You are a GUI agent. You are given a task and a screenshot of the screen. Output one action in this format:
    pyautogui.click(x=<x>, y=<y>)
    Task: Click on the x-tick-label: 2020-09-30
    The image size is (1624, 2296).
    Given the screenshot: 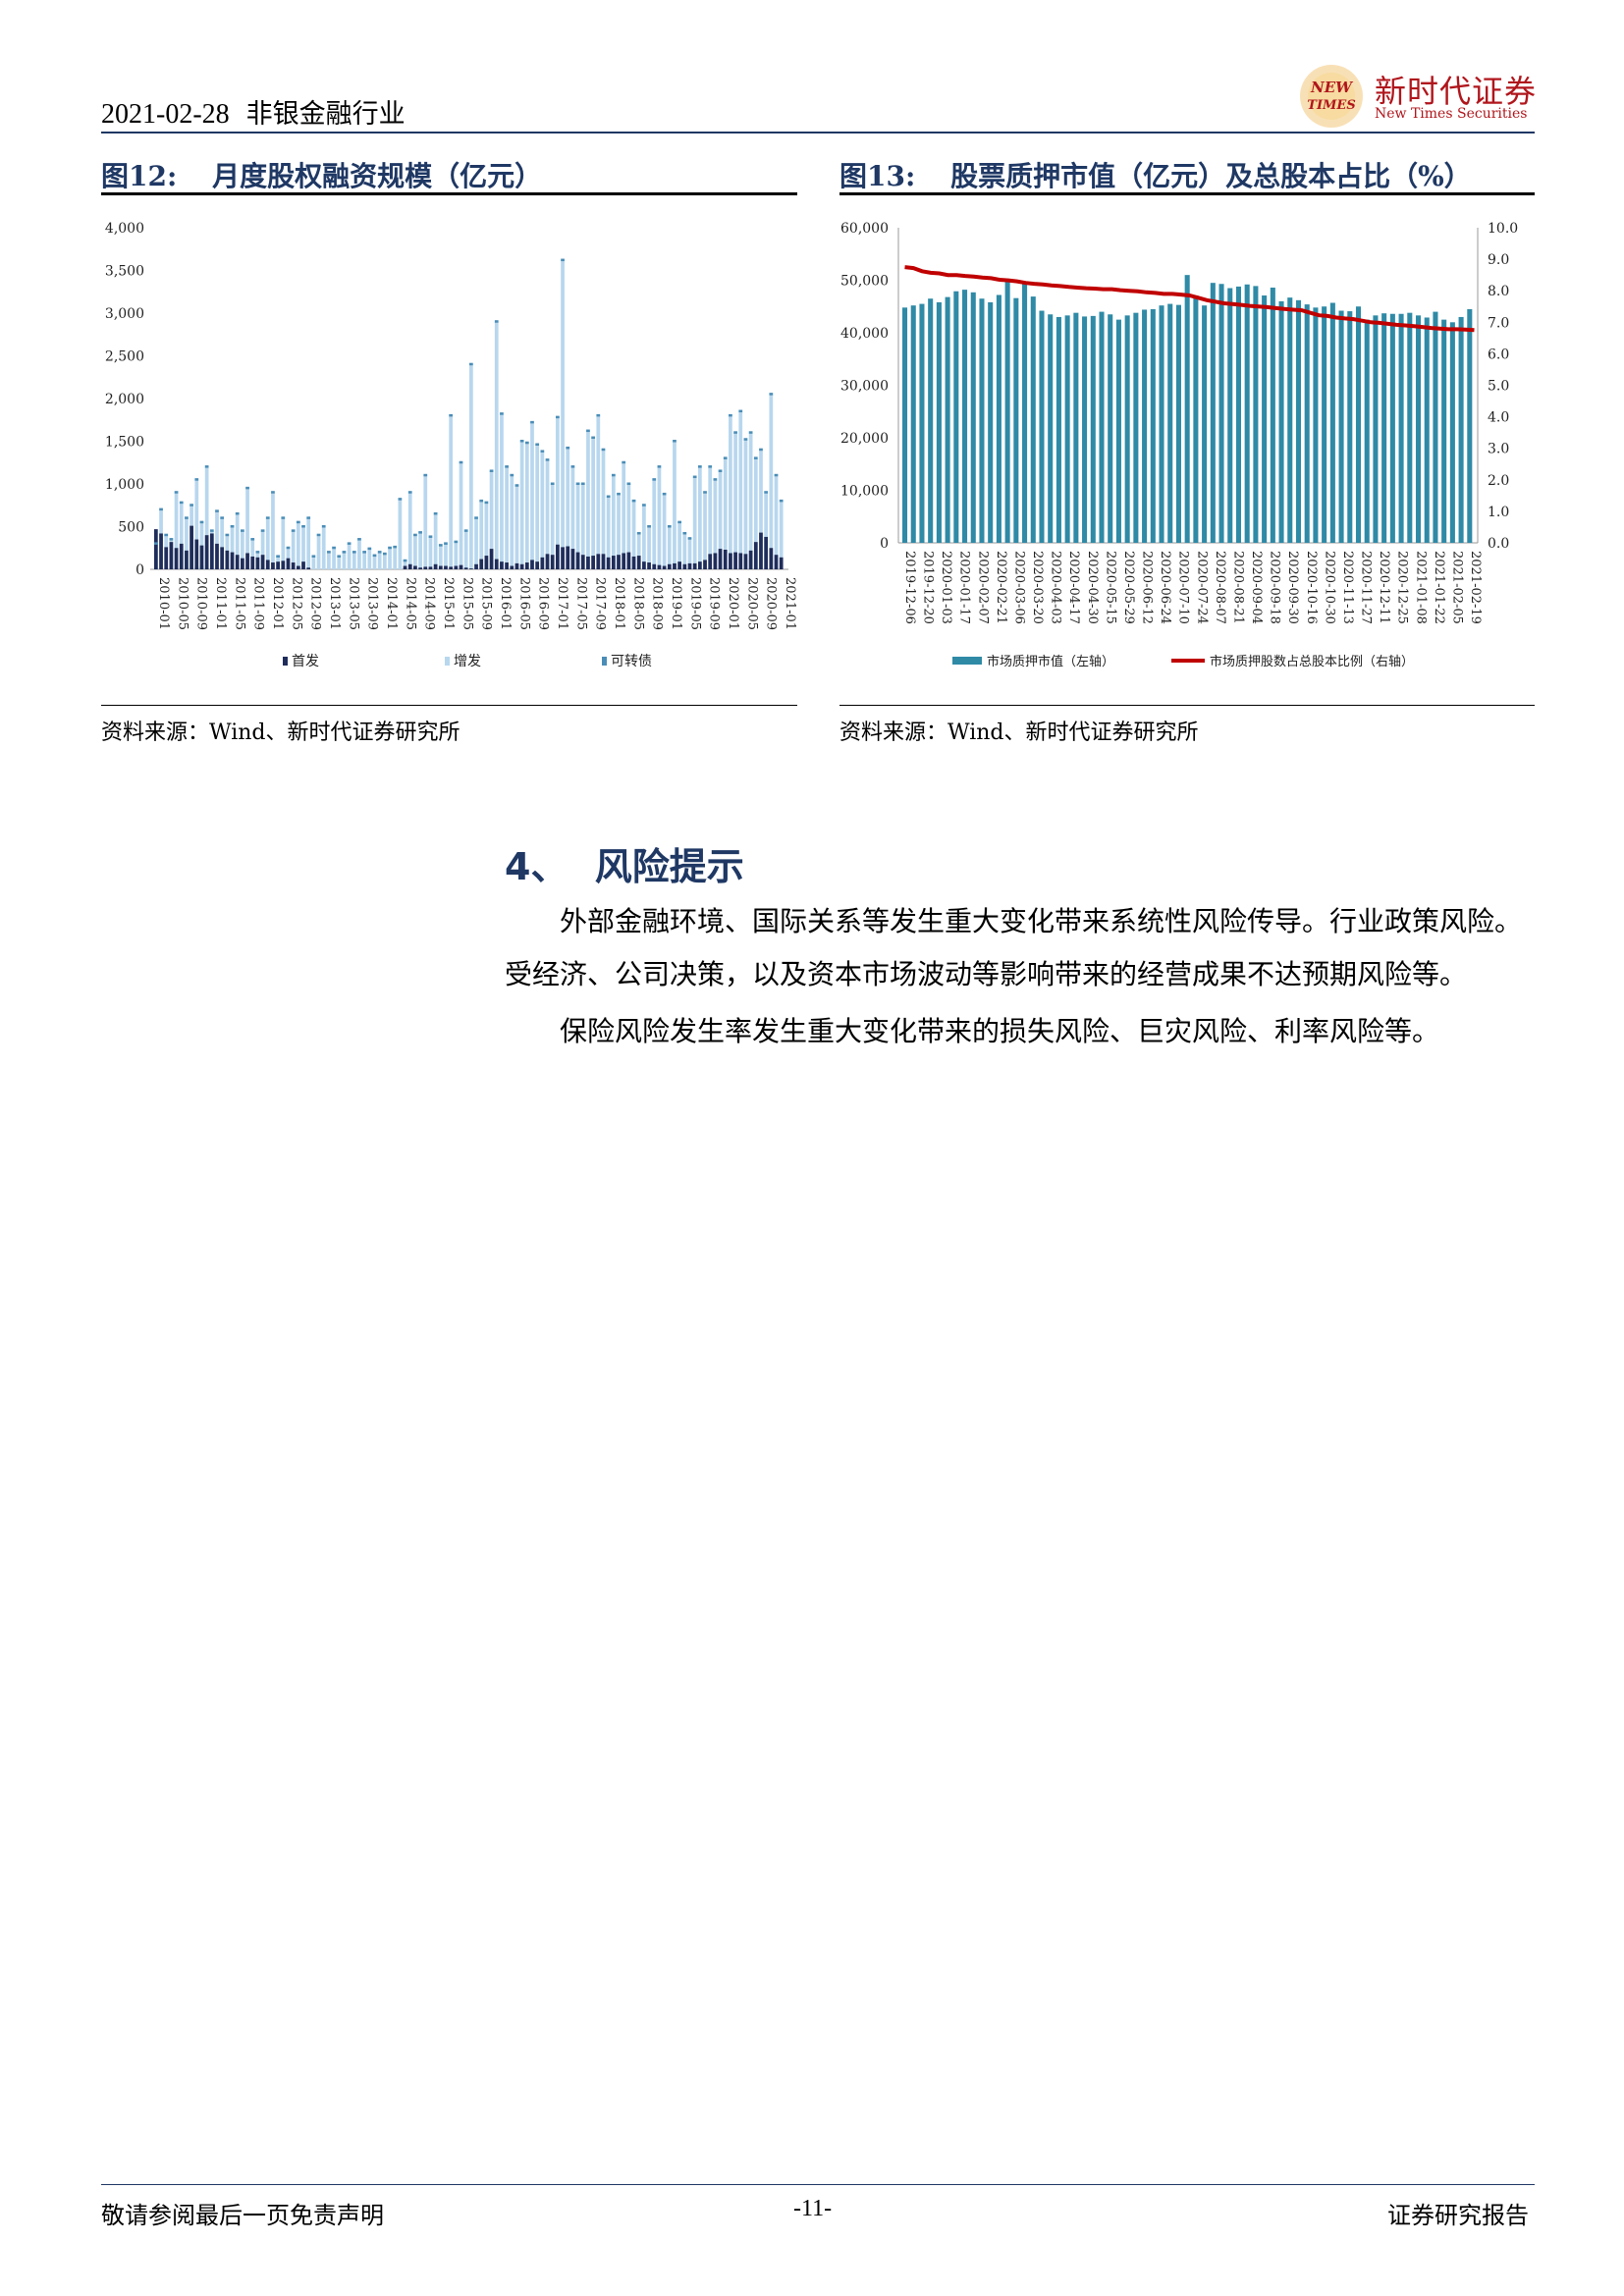 What is the action you would take?
    pyautogui.click(x=1292, y=588)
    